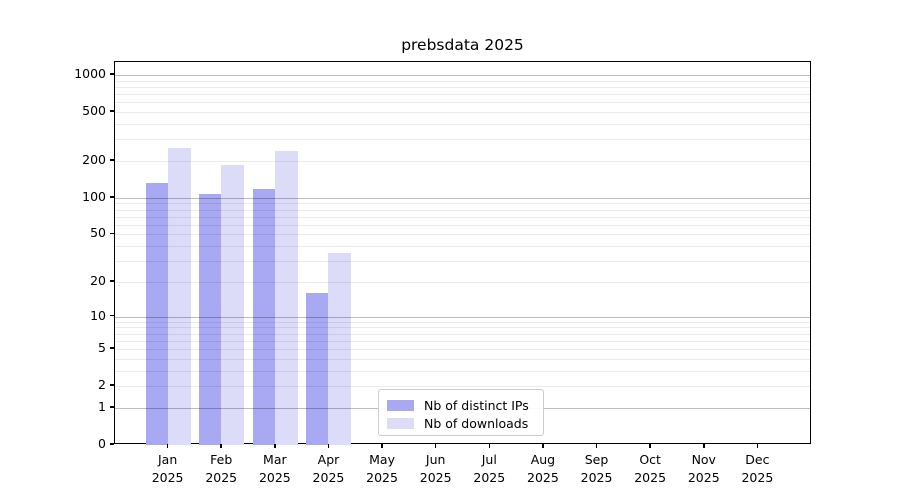  What do you see at coordinates (233, 304) in the screenshot?
I see `bar-downloads-feb` at bounding box center [233, 304].